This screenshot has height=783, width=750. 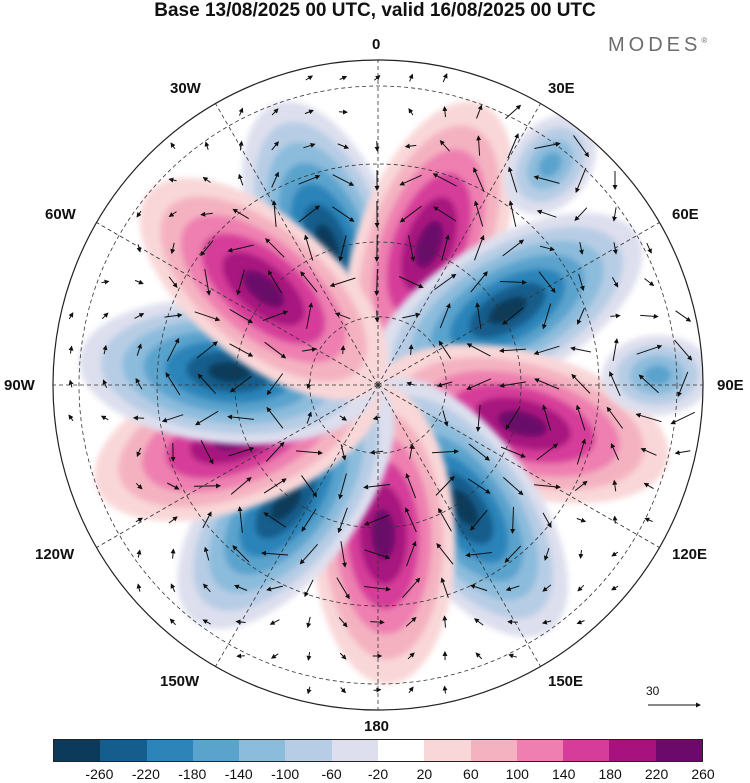 I want to click on lon-label-90e: 90E, so click(x=730, y=385).